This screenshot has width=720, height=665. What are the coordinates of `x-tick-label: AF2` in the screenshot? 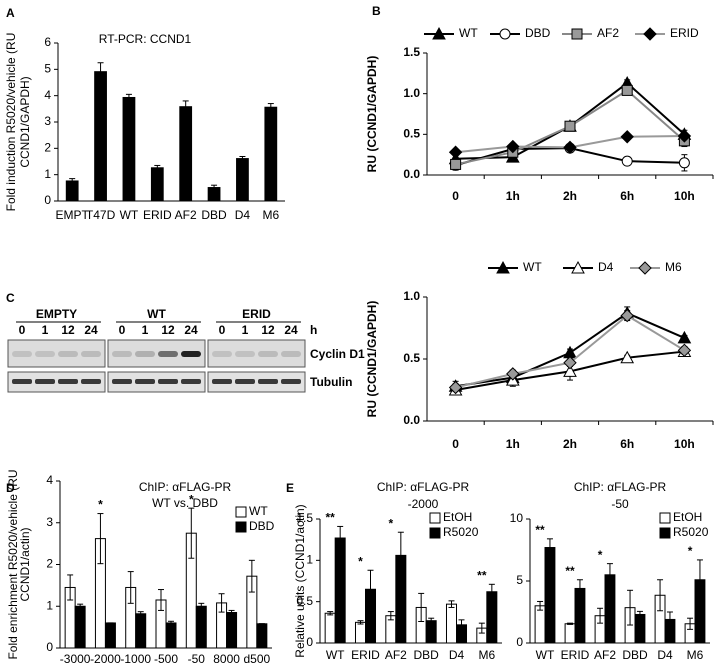 It's located at (396, 655).